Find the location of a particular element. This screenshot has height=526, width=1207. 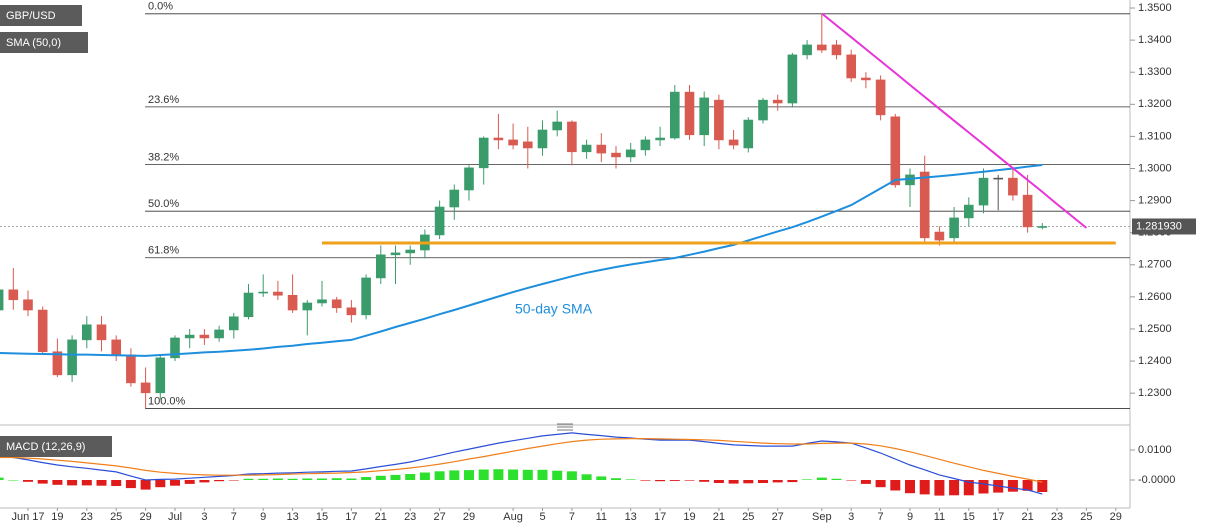

trend-line is located at coordinates (954, 120).